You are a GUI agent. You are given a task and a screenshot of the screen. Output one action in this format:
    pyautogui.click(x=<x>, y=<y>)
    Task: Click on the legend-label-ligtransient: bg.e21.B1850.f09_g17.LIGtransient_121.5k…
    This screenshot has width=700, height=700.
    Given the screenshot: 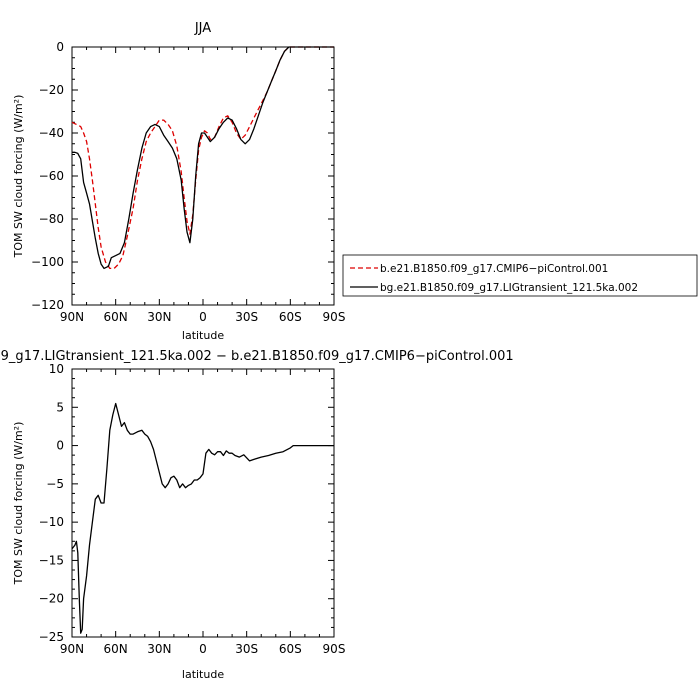 What is the action you would take?
    pyautogui.click(x=509, y=288)
    